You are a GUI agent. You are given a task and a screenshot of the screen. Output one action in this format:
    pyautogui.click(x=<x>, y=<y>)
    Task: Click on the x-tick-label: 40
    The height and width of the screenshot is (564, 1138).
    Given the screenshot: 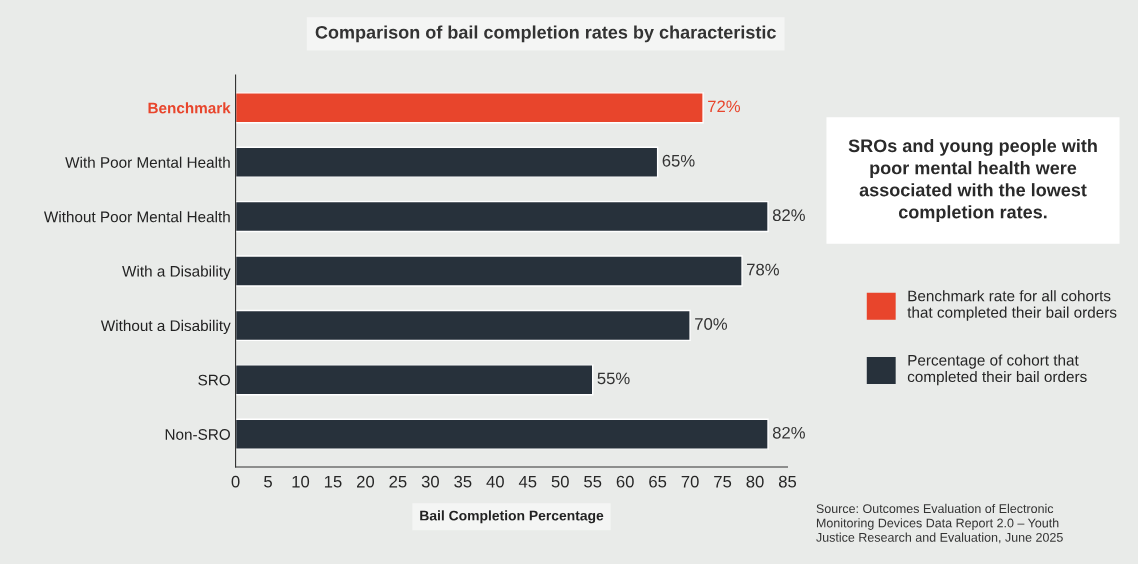 What is the action you would take?
    pyautogui.click(x=495, y=481)
    